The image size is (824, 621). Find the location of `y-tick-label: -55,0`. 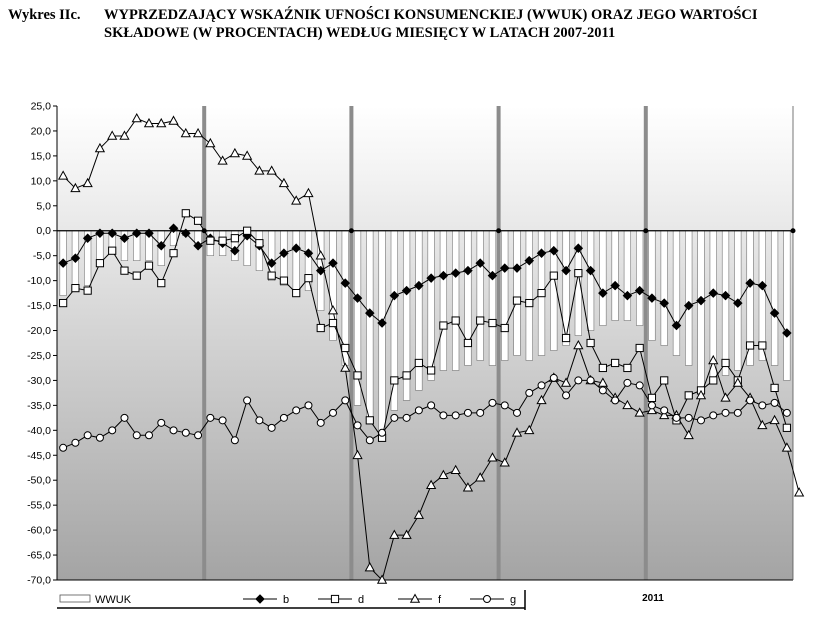

y-tick-label: -55,0 is located at coordinates (39, 506).